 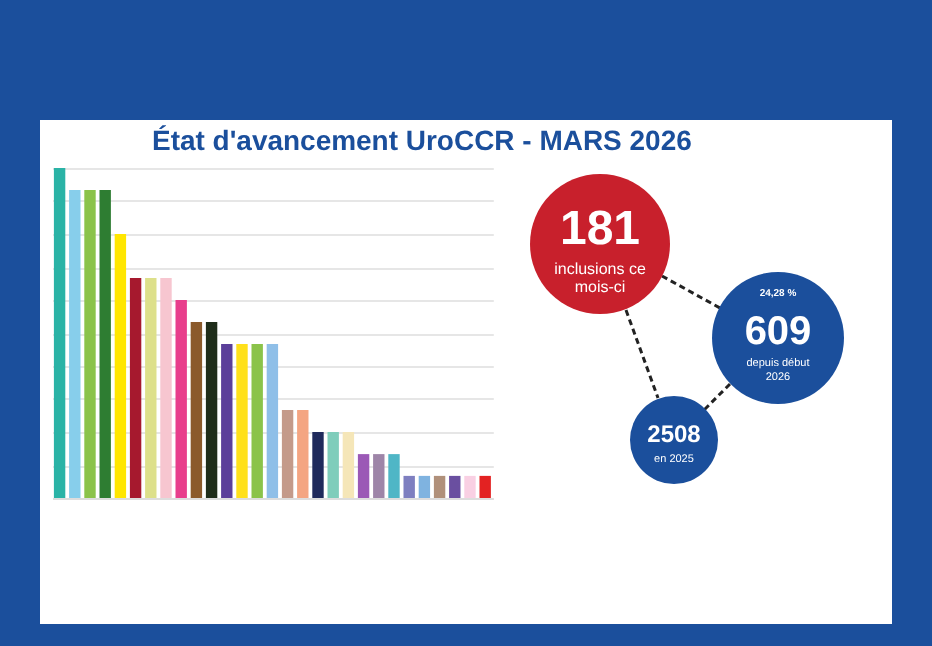 I want to click on text: 609, so click(x=778, y=332).